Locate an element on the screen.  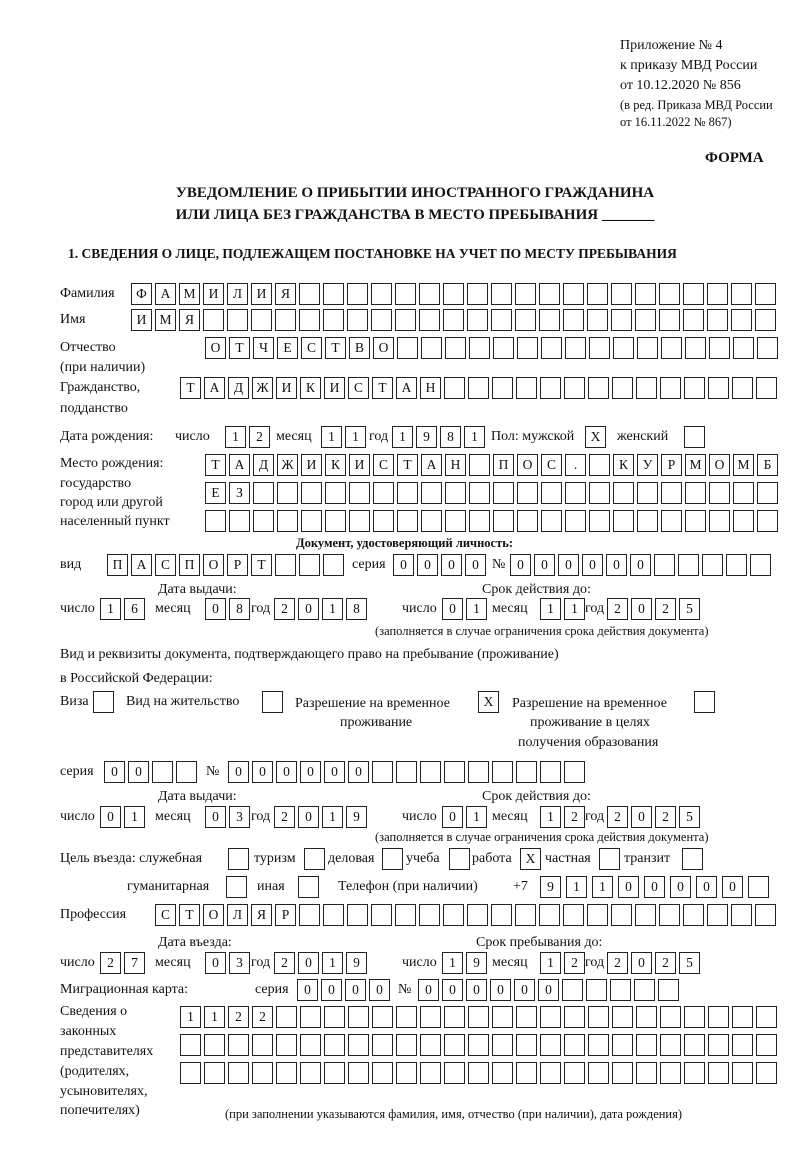
char-cell: 5 is located at coordinates (689, 963).